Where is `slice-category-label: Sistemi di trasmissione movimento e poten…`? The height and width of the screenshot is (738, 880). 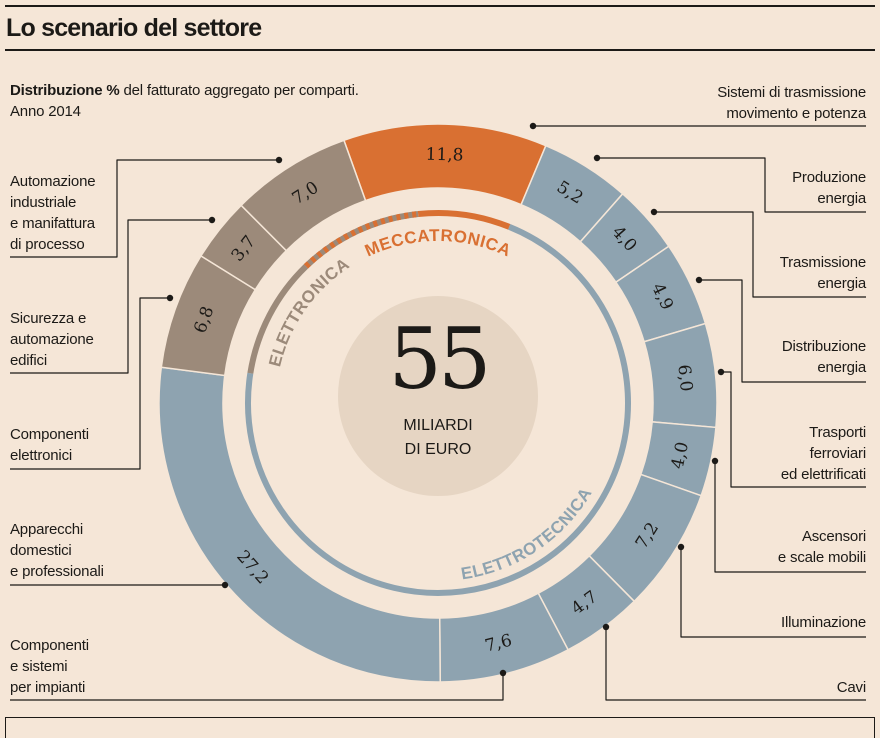
slice-category-label: Sistemi di trasmissione movimento e poten… is located at coordinates (792, 103).